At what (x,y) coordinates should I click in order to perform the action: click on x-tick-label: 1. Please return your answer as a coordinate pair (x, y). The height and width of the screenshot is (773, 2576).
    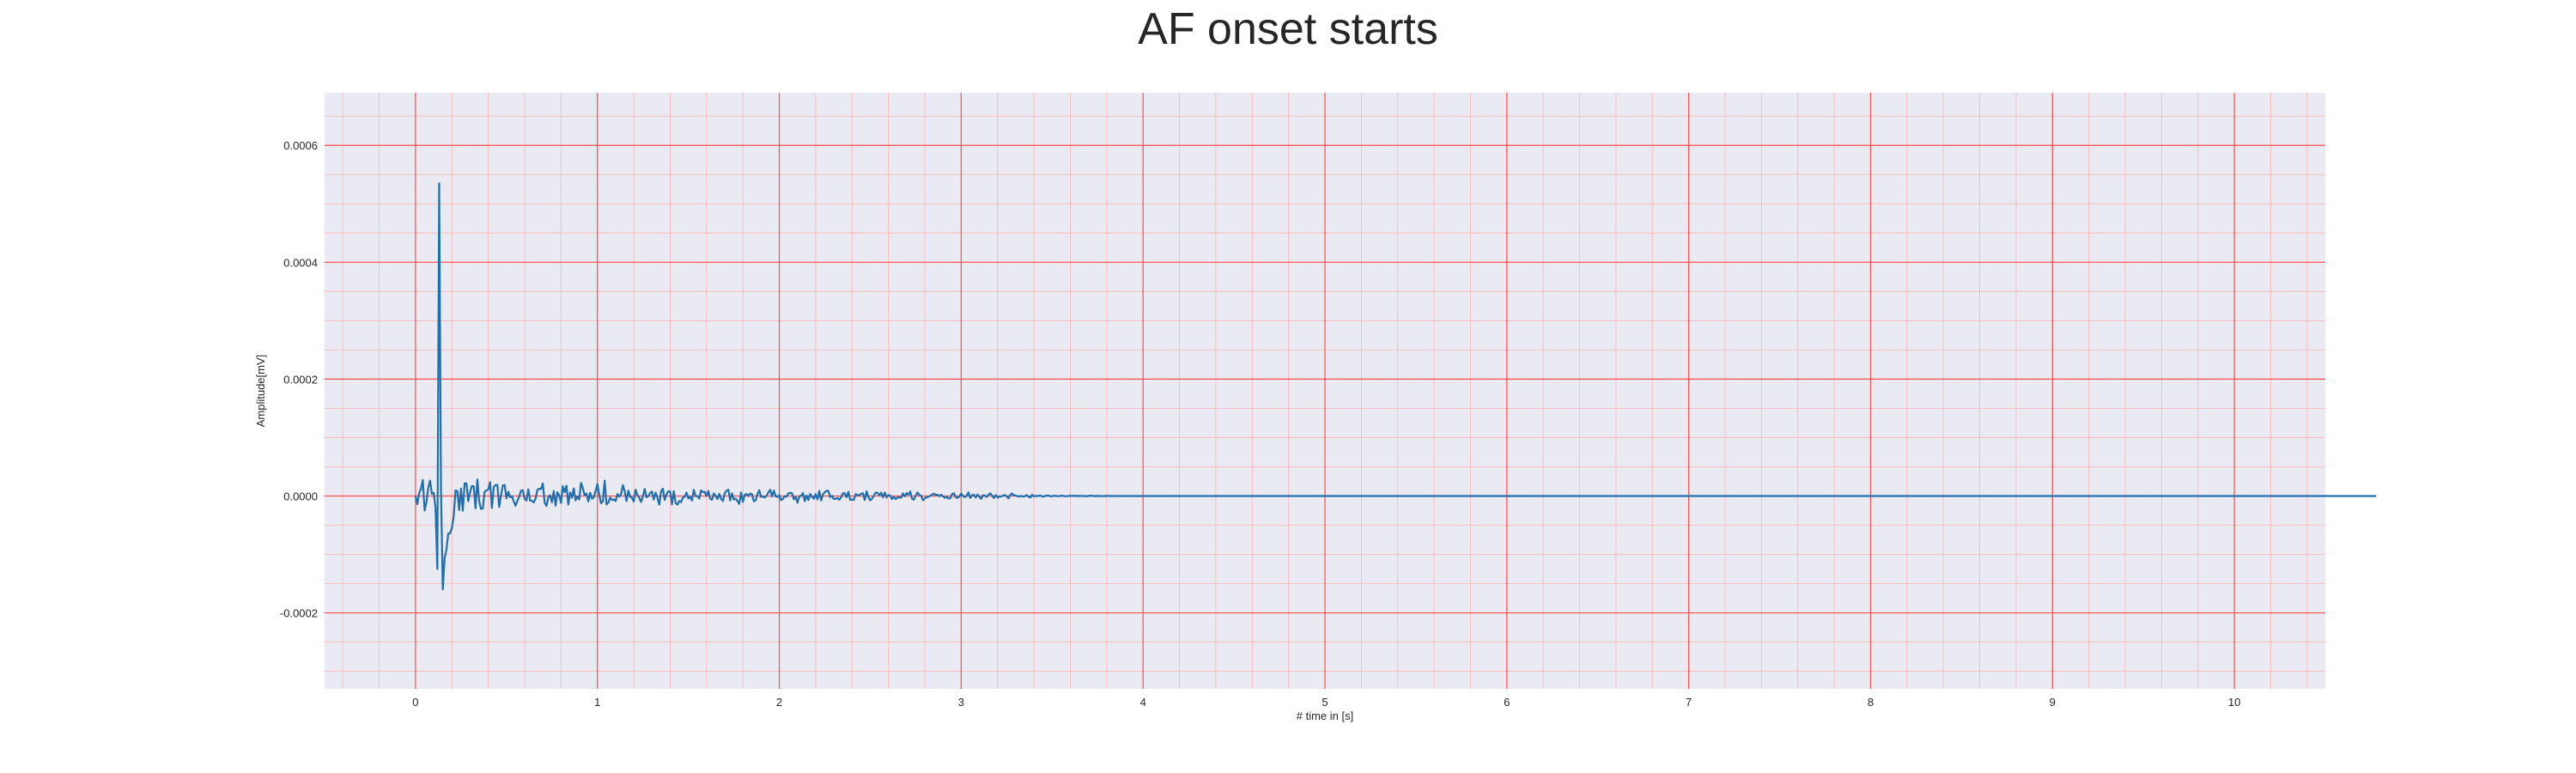
    Looking at the image, I should click on (597, 702).